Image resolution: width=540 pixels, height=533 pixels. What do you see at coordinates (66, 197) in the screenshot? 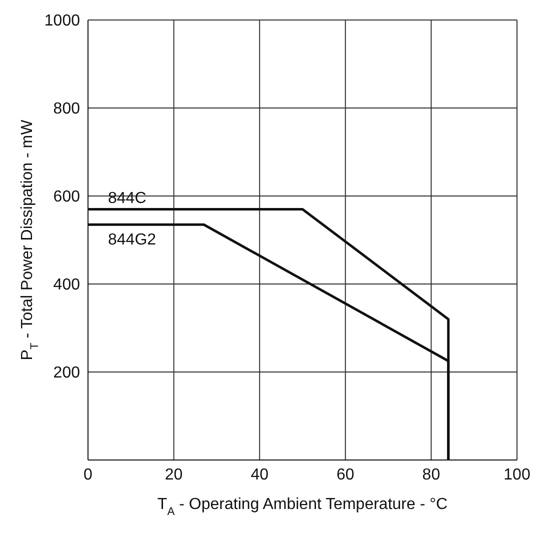
I see `y-tick-label: 600` at bounding box center [66, 197].